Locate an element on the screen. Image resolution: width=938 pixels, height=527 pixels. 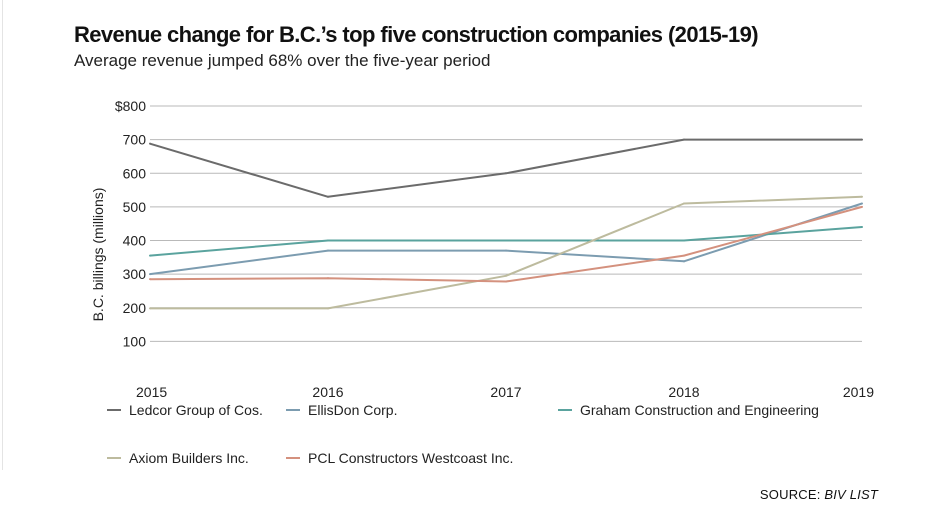
y-tick-label-400: 400 is located at coordinates (135, 241).